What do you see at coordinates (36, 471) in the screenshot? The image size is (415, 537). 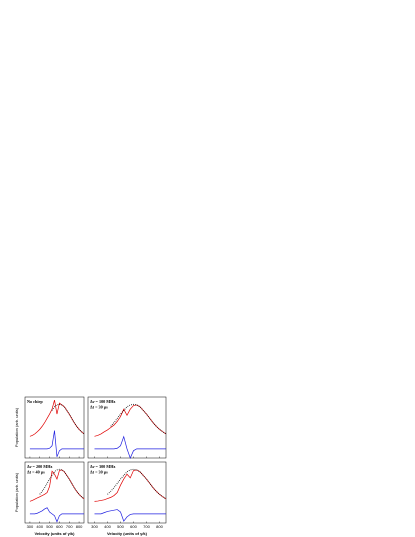 I see `annotation: Δt = 40 μs` at bounding box center [36, 471].